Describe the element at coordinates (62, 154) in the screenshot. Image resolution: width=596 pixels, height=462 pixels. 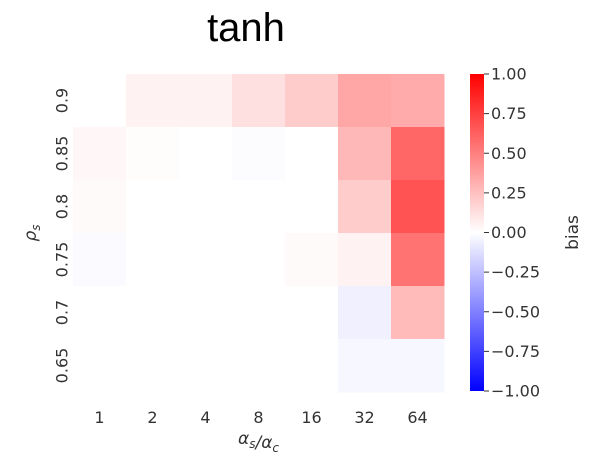
I see `y-tick-label: 0.85` at that location.